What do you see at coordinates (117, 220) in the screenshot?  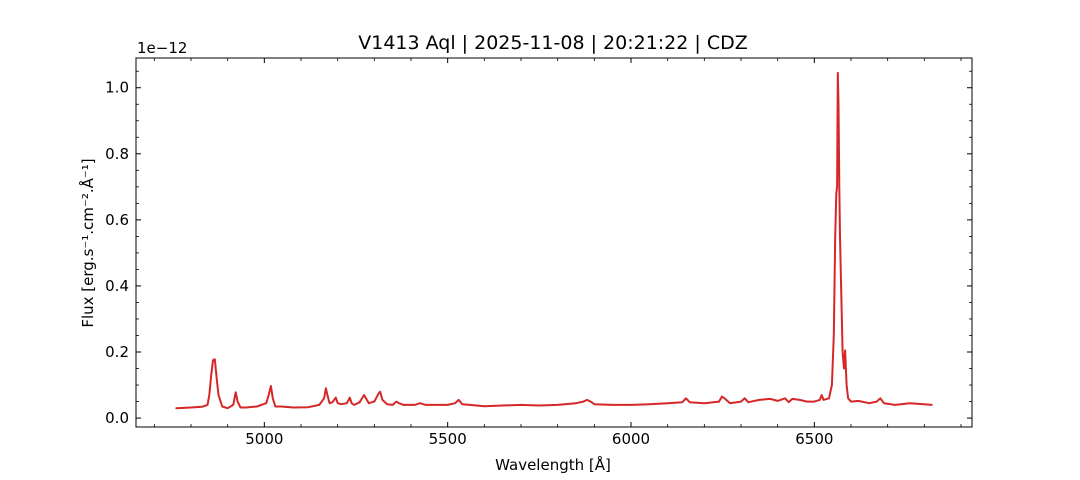 I see `y-tick-label: 0.6` at bounding box center [117, 220].